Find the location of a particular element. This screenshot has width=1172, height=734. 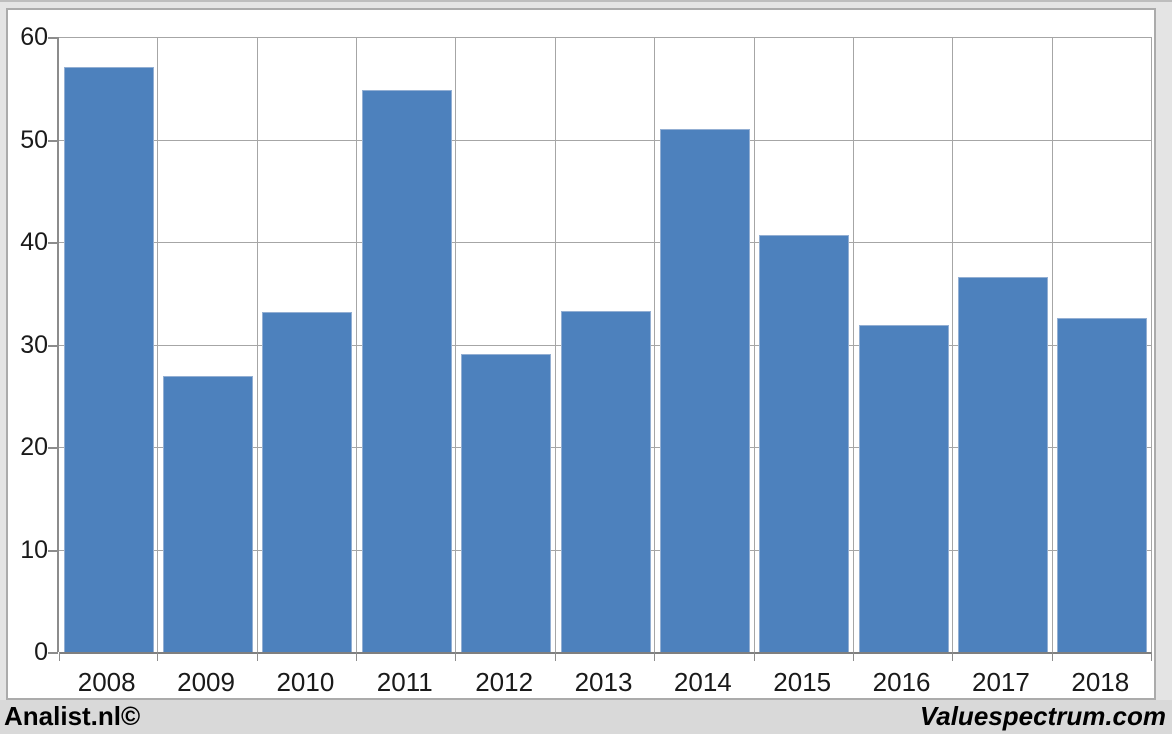

y-tick-label-0: 0 is located at coordinates (41, 652).